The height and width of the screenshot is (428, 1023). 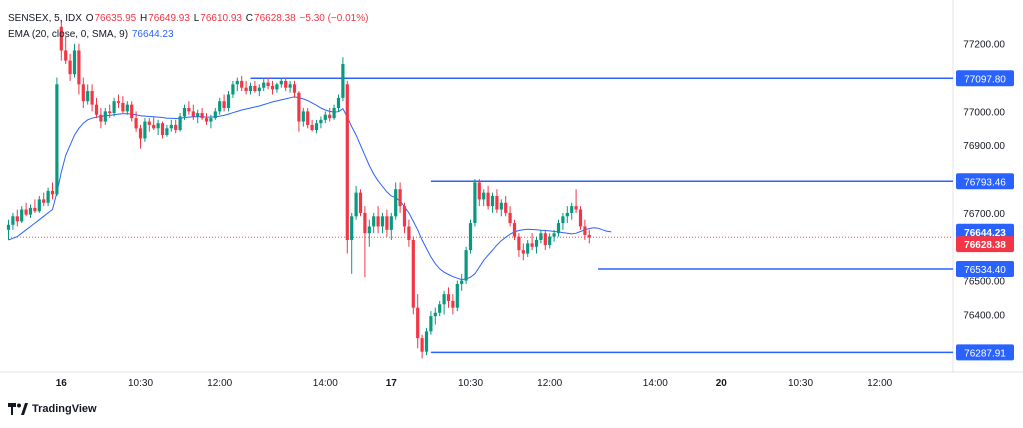 What do you see at coordinates (249, 18) in the screenshot?
I see `close-label: C` at bounding box center [249, 18].